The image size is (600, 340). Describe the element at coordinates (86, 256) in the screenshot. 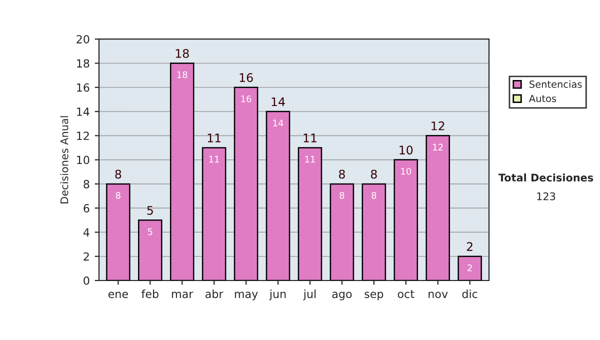

I see `y-tick-label: 2` at that location.